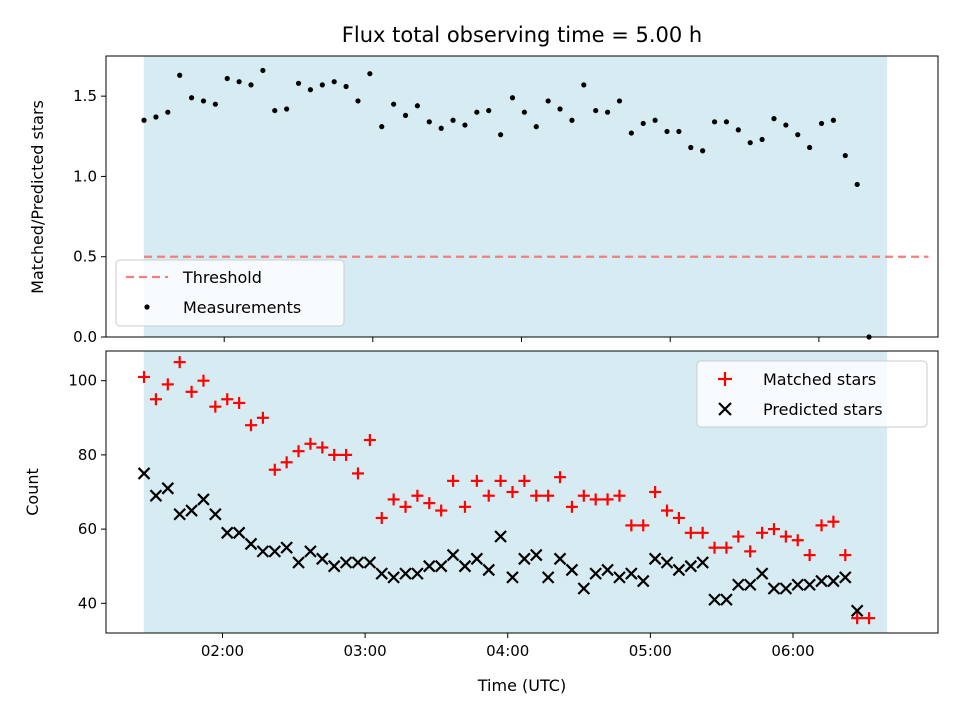 The width and height of the screenshot is (960, 720). I want to click on bottom-x-axis-label: Time (UTC), so click(521, 685).